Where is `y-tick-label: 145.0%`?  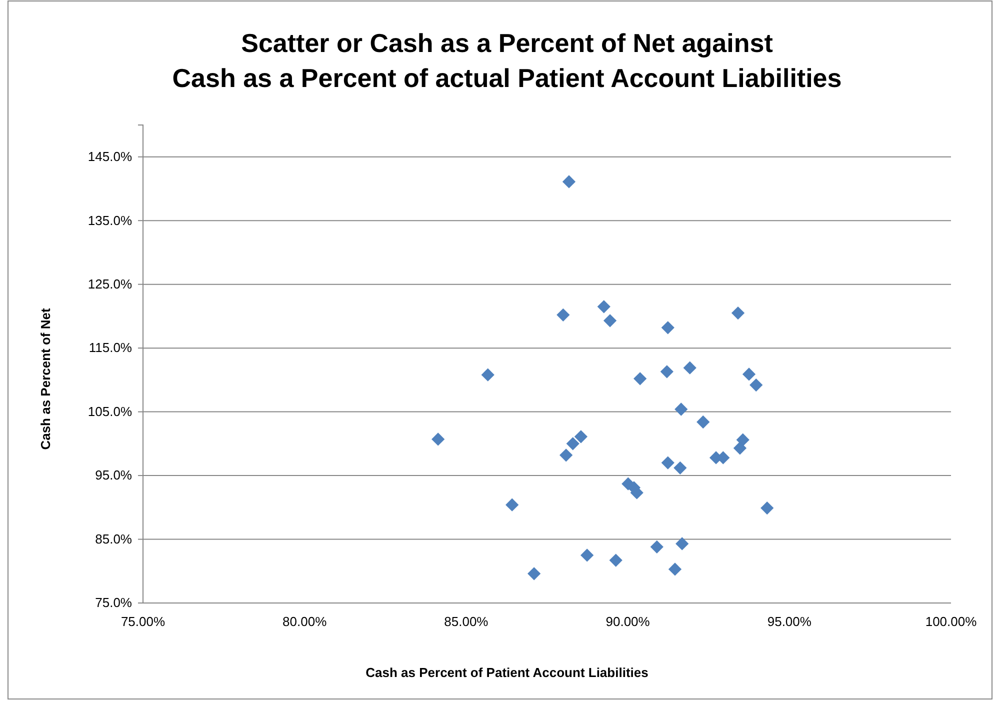 y-tick-label: 145.0% is located at coordinates (110, 156).